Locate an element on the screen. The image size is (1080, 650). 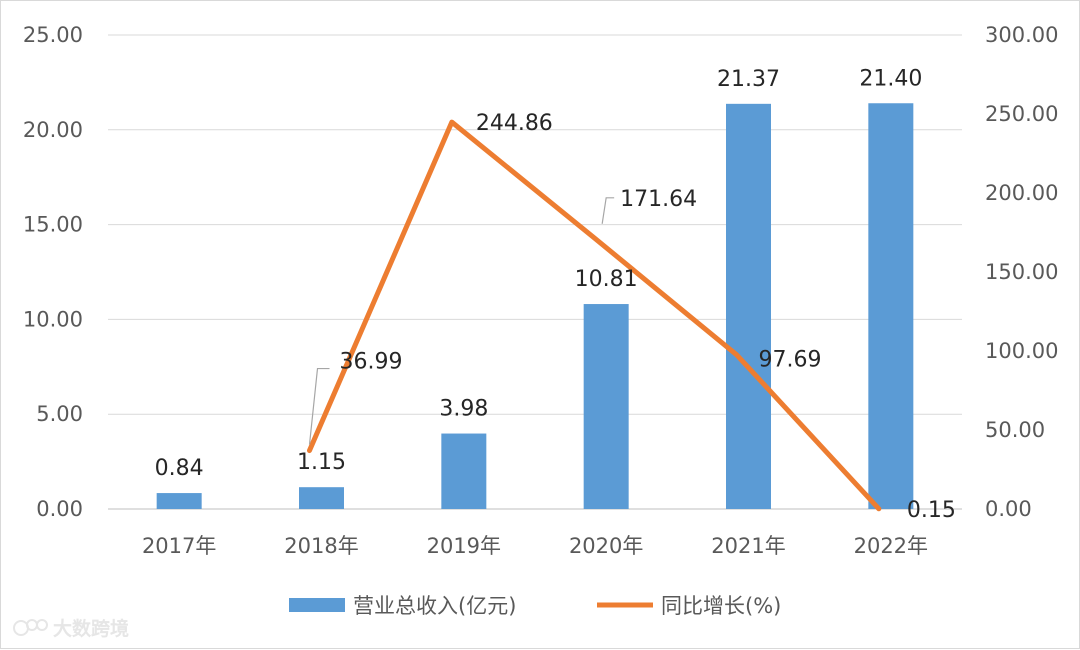
right-axis-tick-label: 0.00 is located at coordinates (1008, 509).